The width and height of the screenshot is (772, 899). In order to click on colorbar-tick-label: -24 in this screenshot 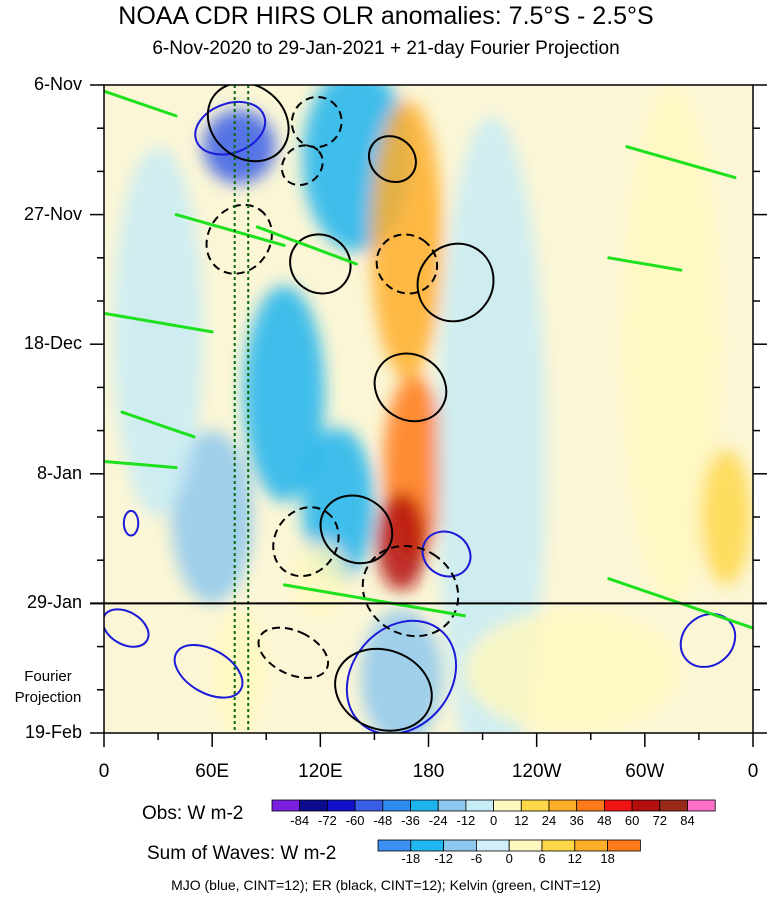, I will do `click(438, 820)`.